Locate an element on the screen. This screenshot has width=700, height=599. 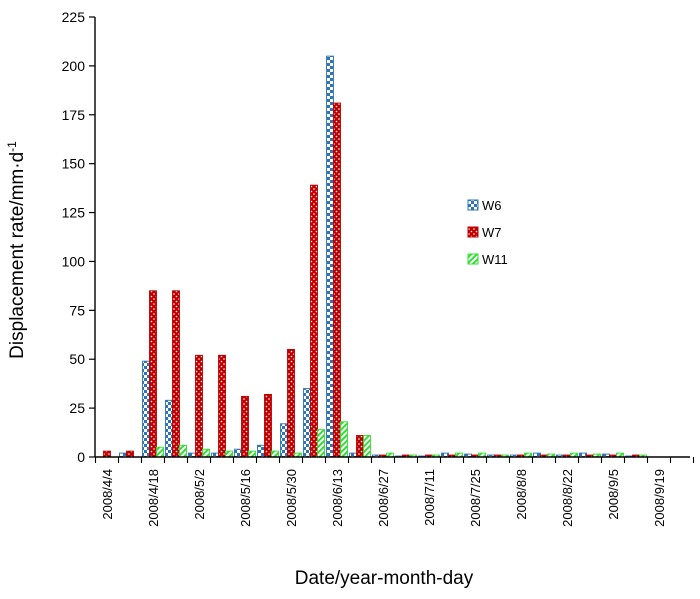
y-axis-title: Displacement rate/mm·d-1 is located at coordinates (16, 250).